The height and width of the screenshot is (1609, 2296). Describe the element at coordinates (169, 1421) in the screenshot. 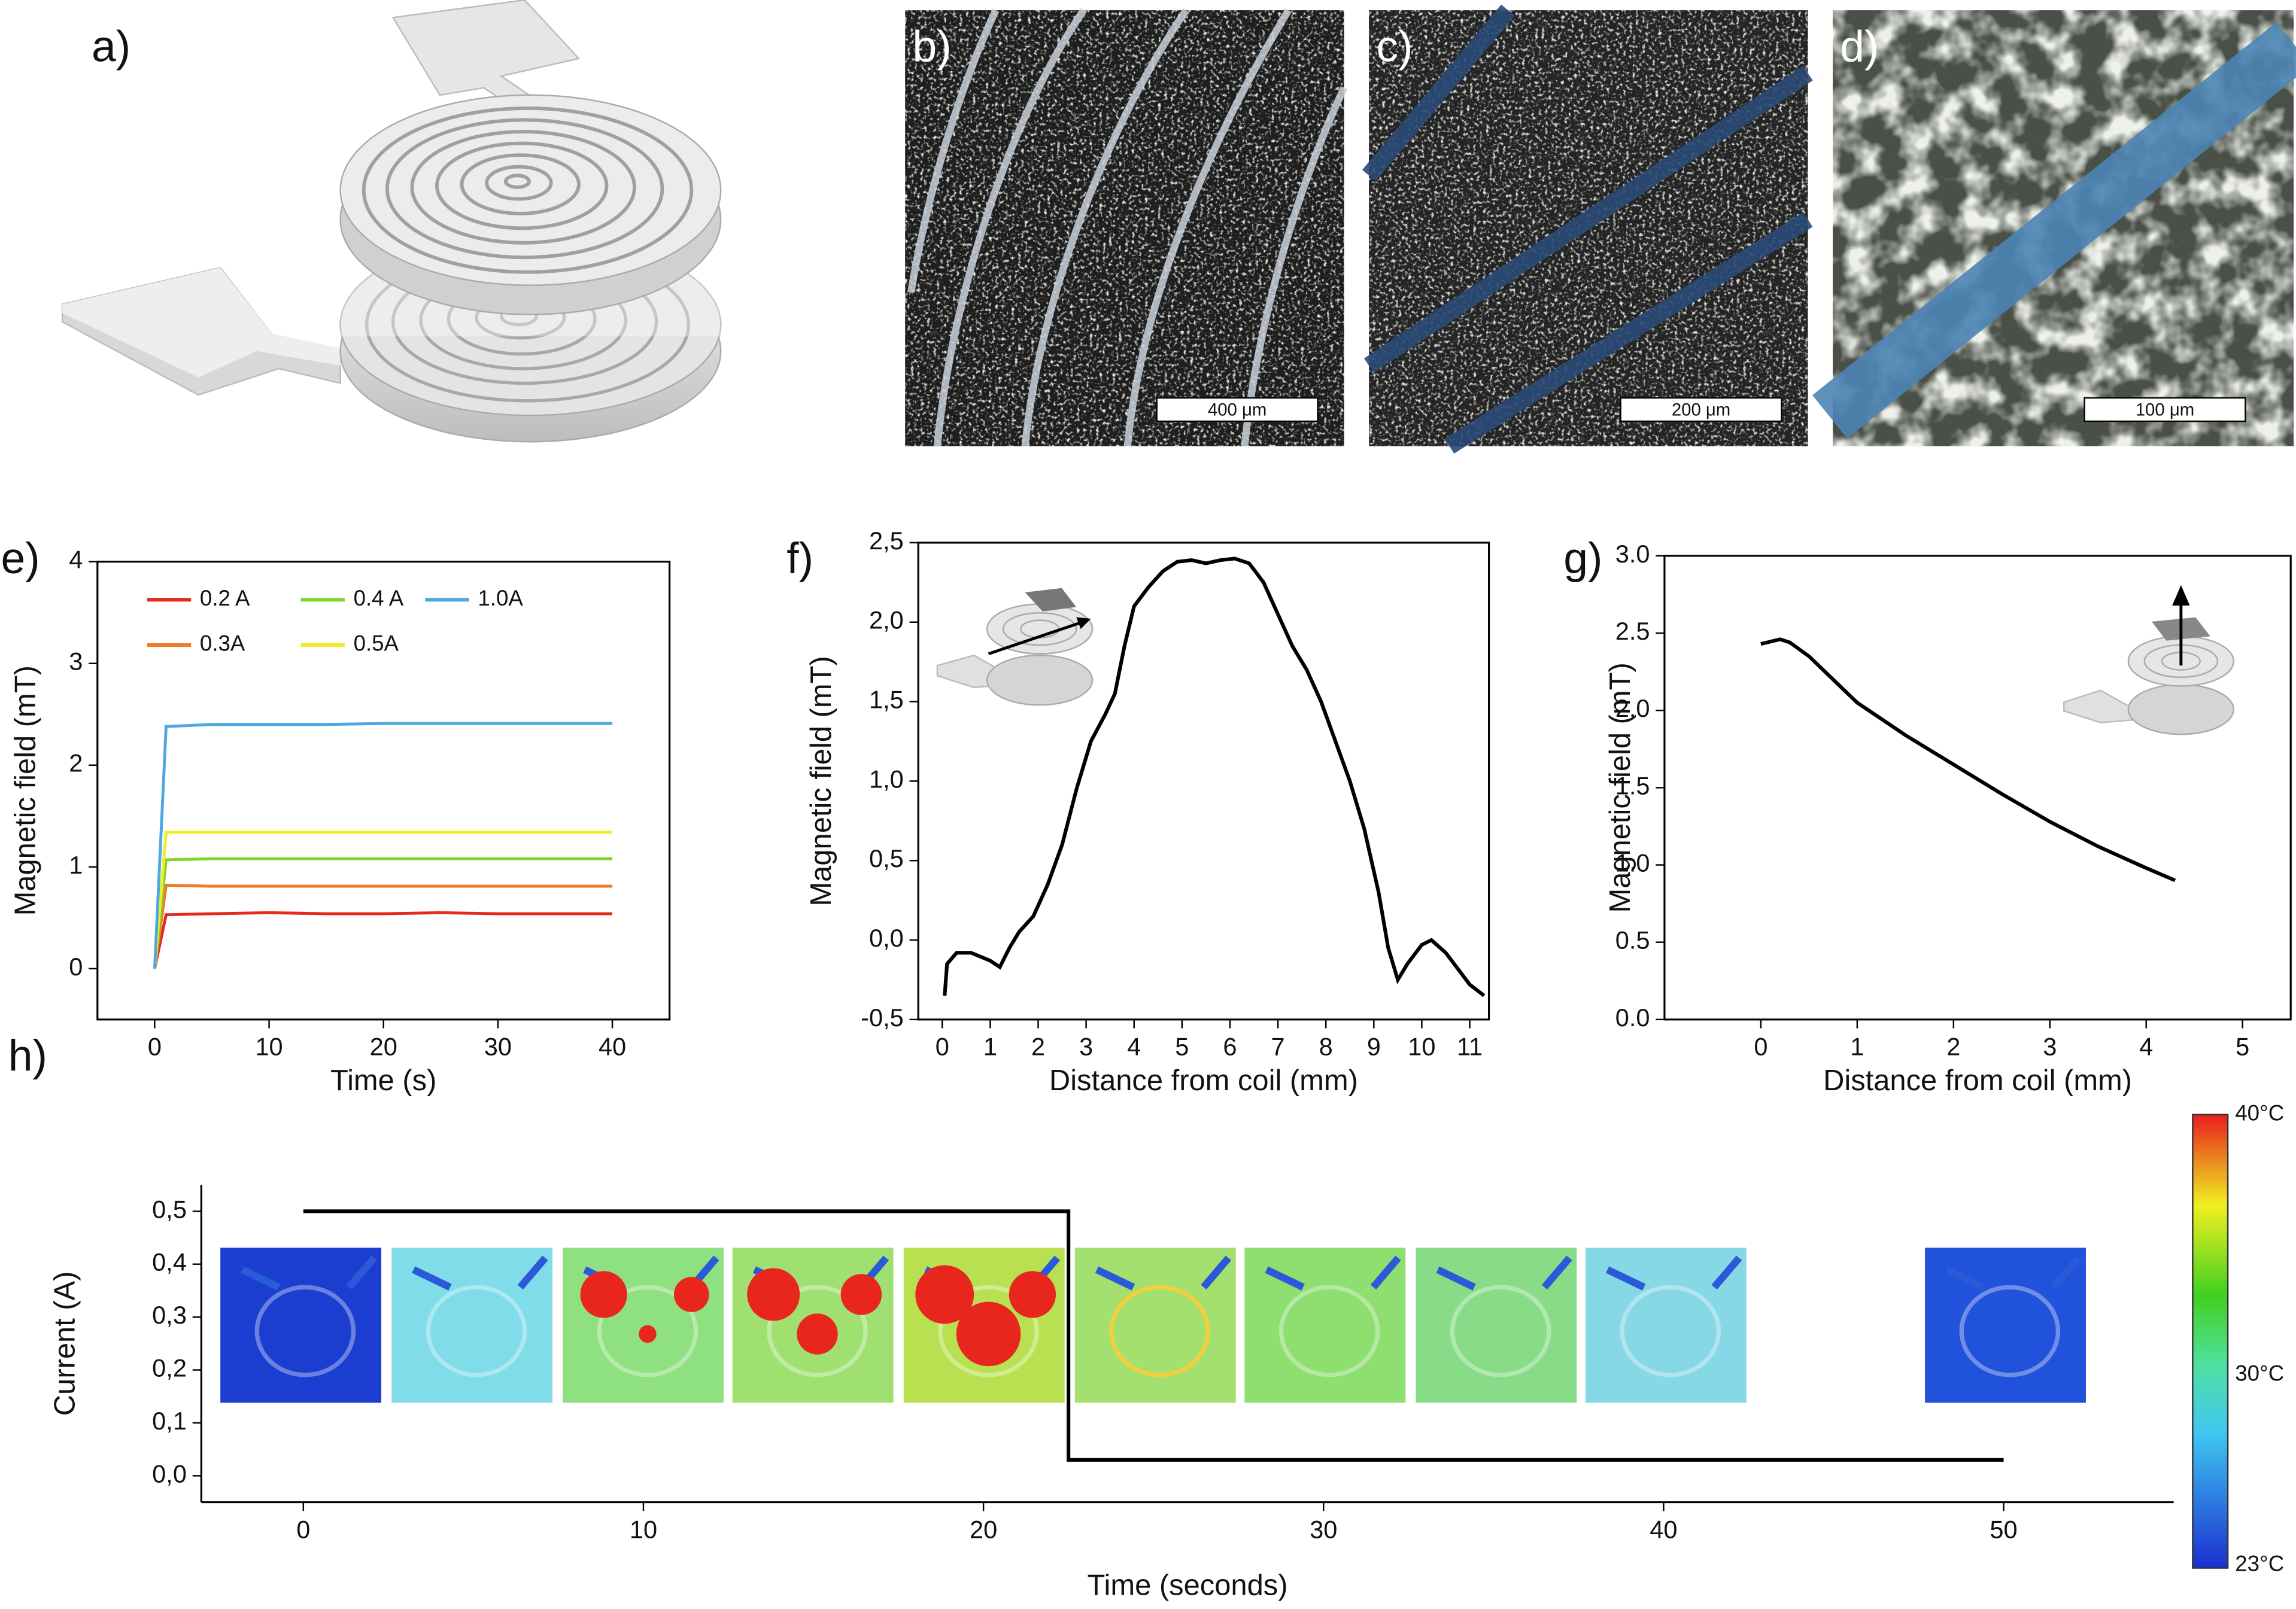

I see `y-tick-label: 0,1` at that location.